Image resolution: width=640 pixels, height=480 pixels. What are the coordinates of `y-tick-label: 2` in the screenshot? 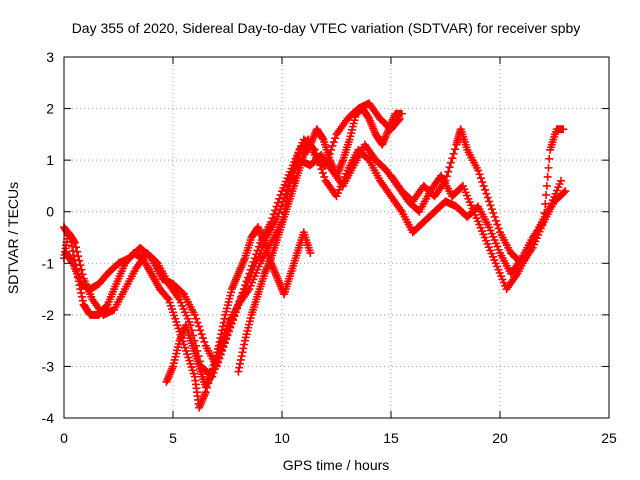 It's located at (50, 109).